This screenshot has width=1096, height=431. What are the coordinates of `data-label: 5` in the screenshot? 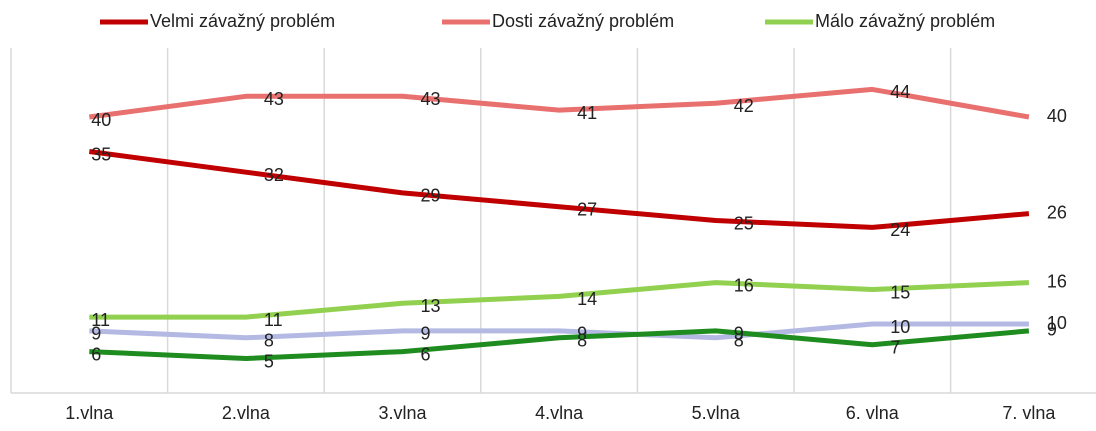 It's located at (269, 361).